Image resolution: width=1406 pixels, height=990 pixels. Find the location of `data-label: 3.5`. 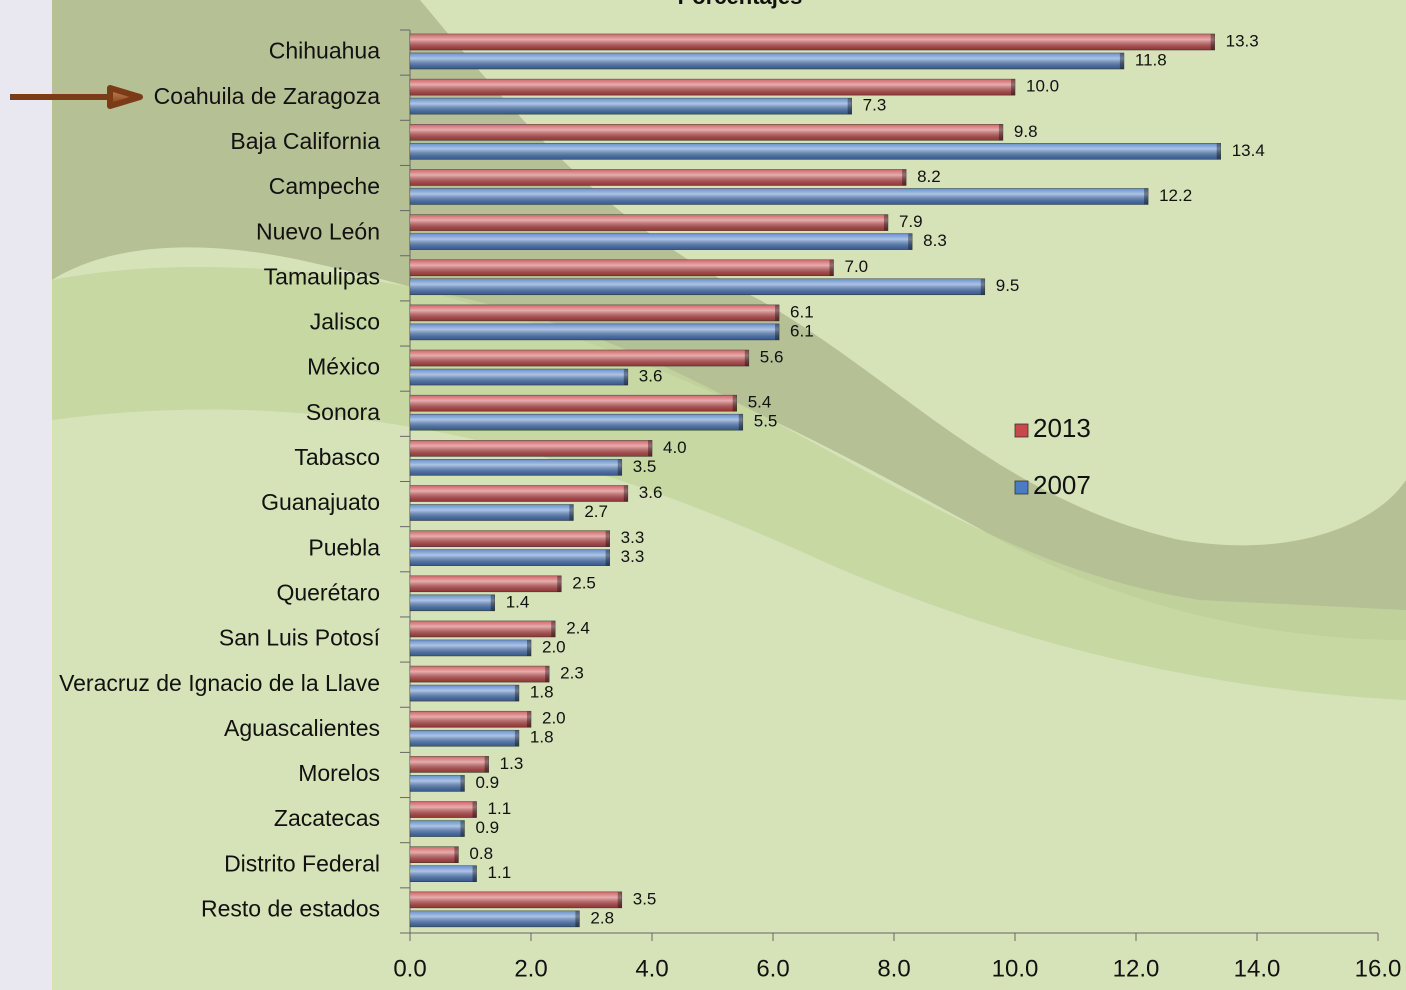

data-label: 3.5 is located at coordinates (645, 466).